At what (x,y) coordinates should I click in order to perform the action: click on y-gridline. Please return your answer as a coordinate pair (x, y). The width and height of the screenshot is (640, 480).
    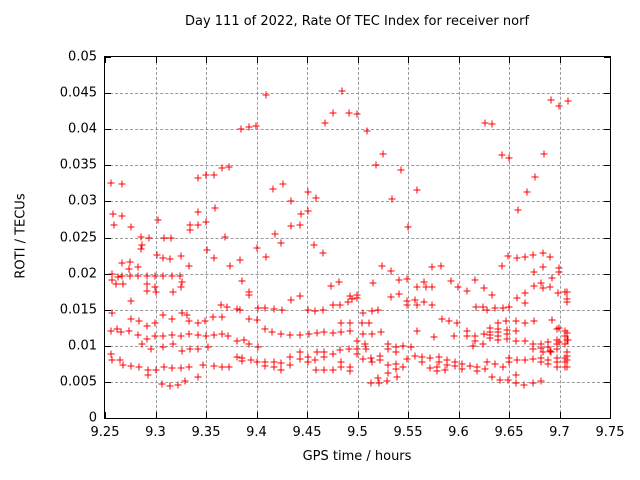
    Looking at the image, I should click on (357, 238).